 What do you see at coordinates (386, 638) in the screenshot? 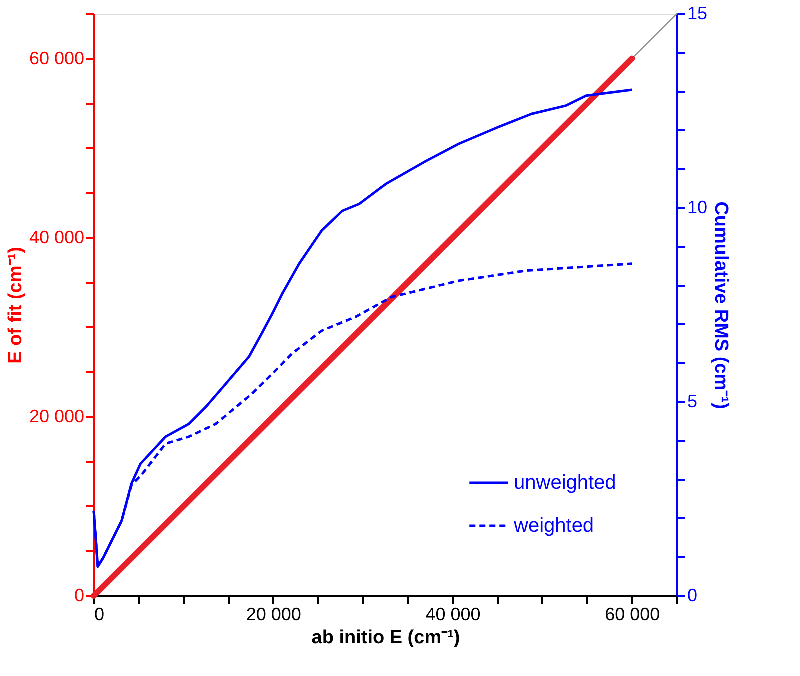
I see `x-axis-title: ab initio E (cm⁻¹)` at bounding box center [386, 638].